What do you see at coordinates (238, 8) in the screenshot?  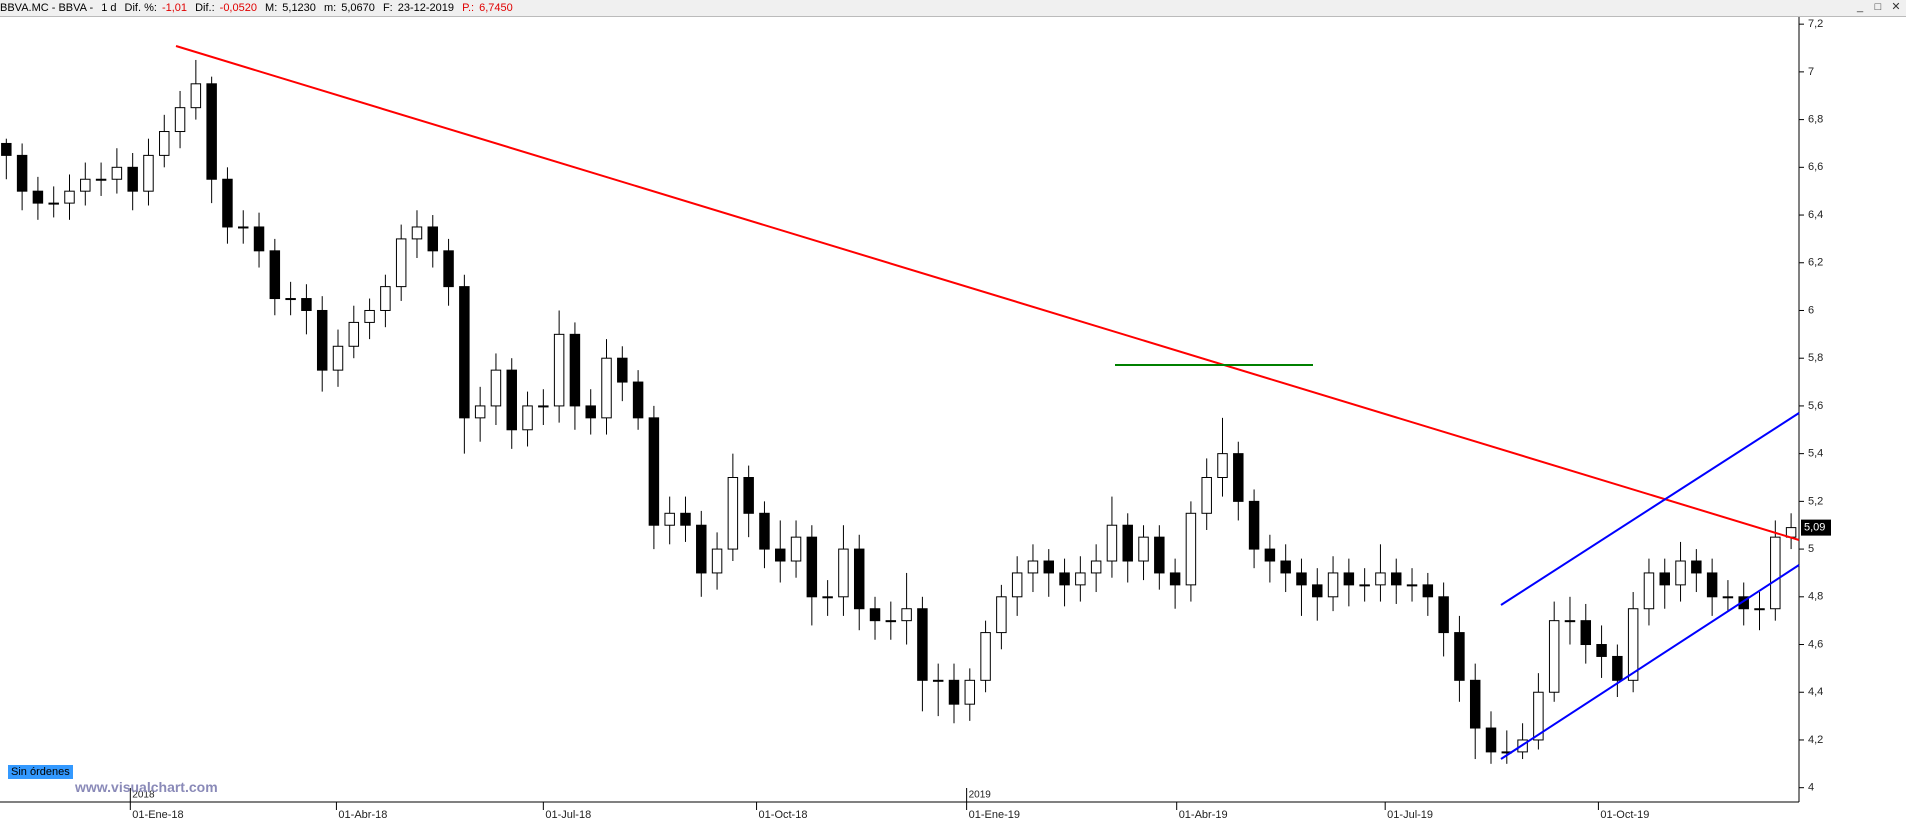 I see `value: -0,0520` at bounding box center [238, 8].